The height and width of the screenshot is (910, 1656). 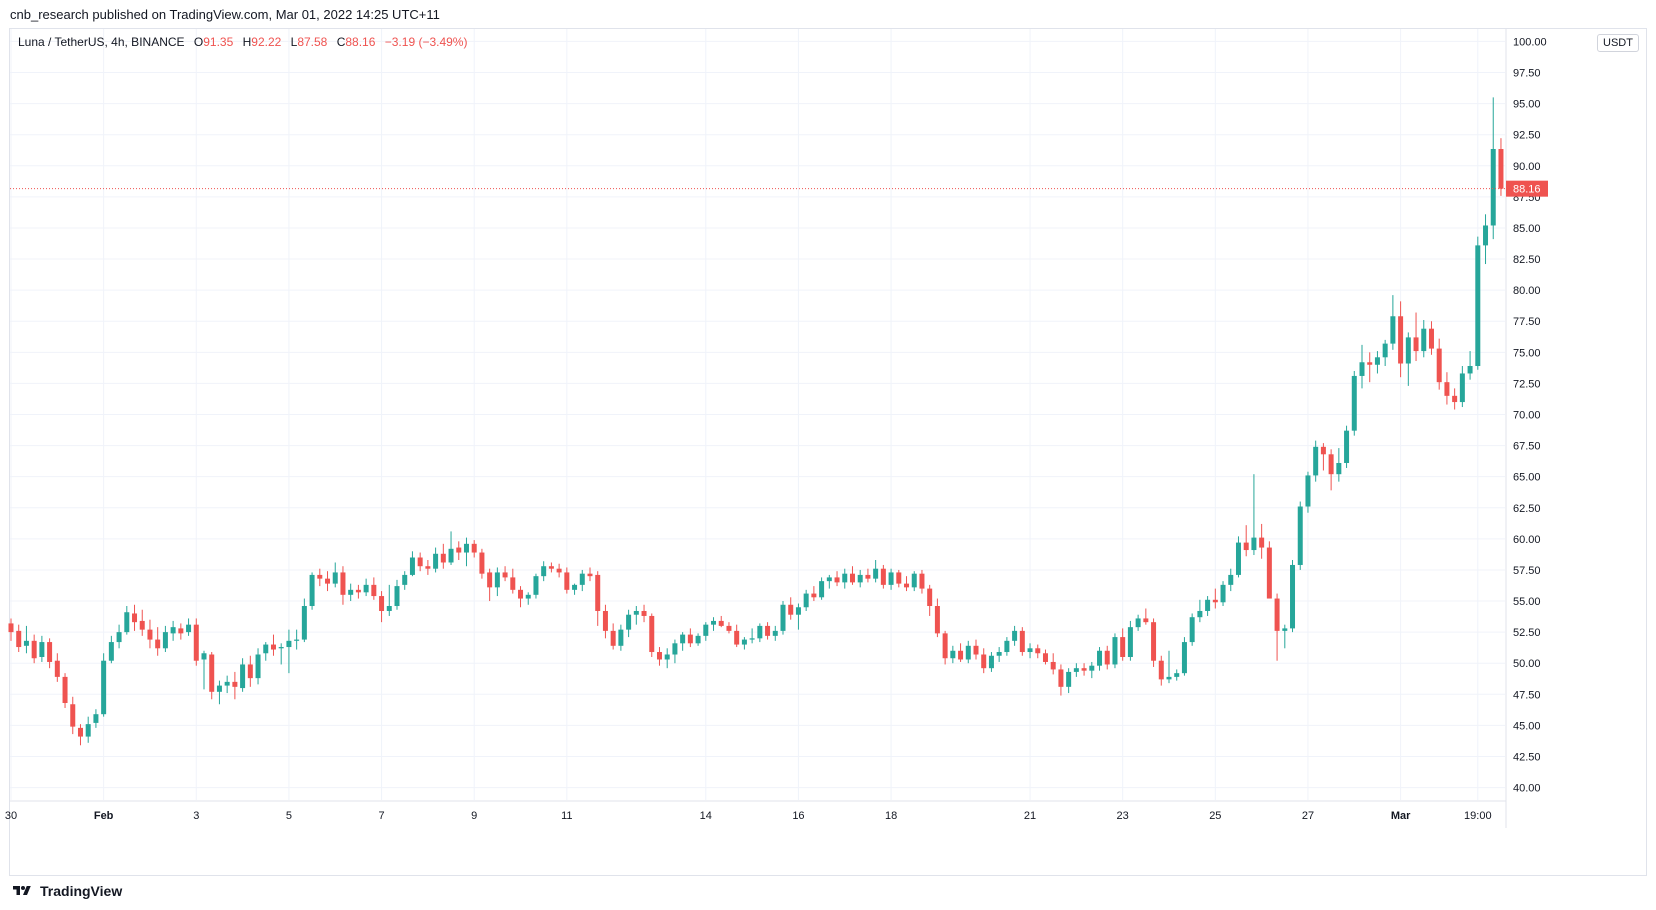 What do you see at coordinates (289, 816) in the screenshot?
I see `time-tick-label: 5` at bounding box center [289, 816].